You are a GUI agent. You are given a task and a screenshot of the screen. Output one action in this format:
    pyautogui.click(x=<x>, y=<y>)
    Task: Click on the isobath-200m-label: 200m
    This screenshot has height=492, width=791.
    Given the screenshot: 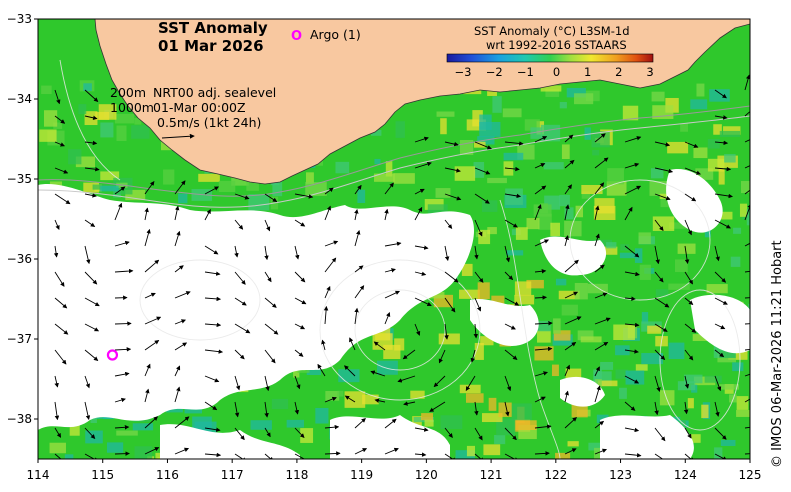 What is the action you would take?
    pyautogui.click(x=128, y=92)
    